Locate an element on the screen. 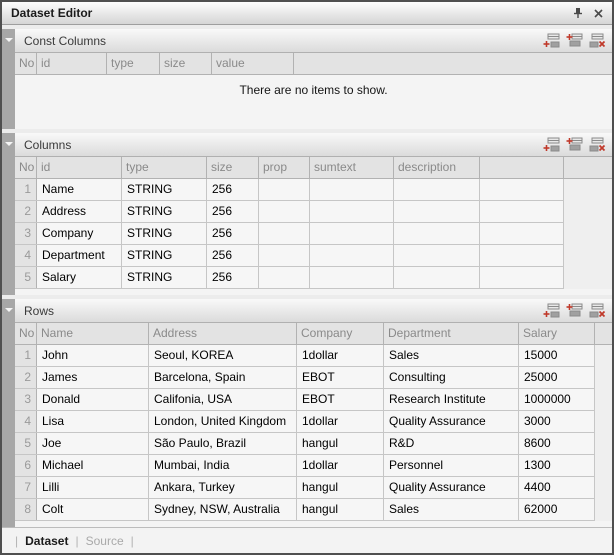  table-row: 4 Department STRING 256 is located at coordinates (289, 256).